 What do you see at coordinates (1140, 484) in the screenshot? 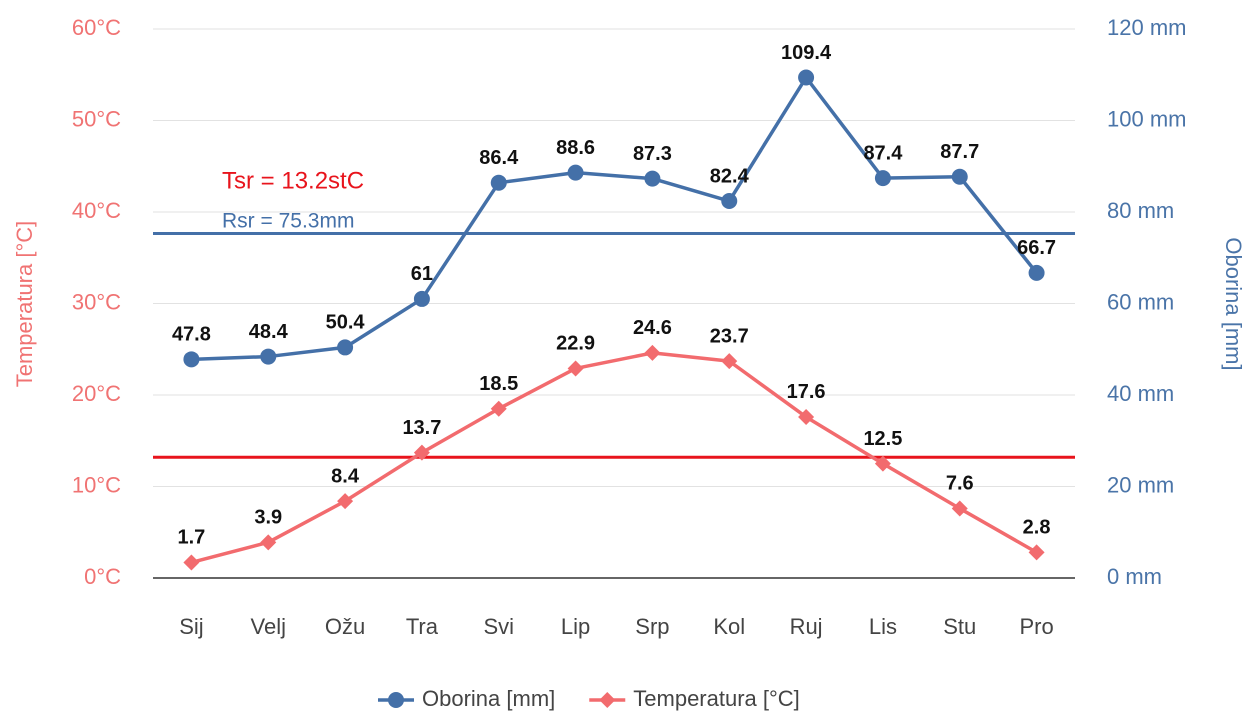
I see `y2-tick-label: 20 mm` at bounding box center [1140, 484].